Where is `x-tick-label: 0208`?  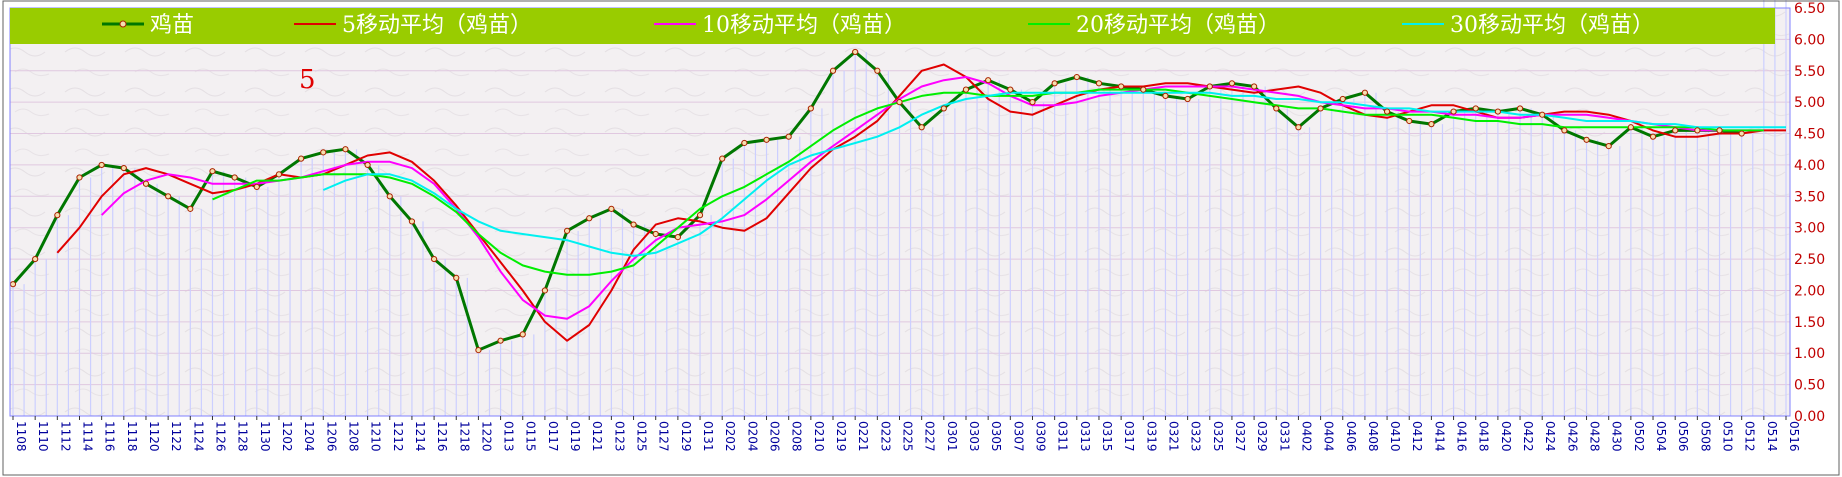
x-tick-label: 0208 is located at coordinates (797, 436).